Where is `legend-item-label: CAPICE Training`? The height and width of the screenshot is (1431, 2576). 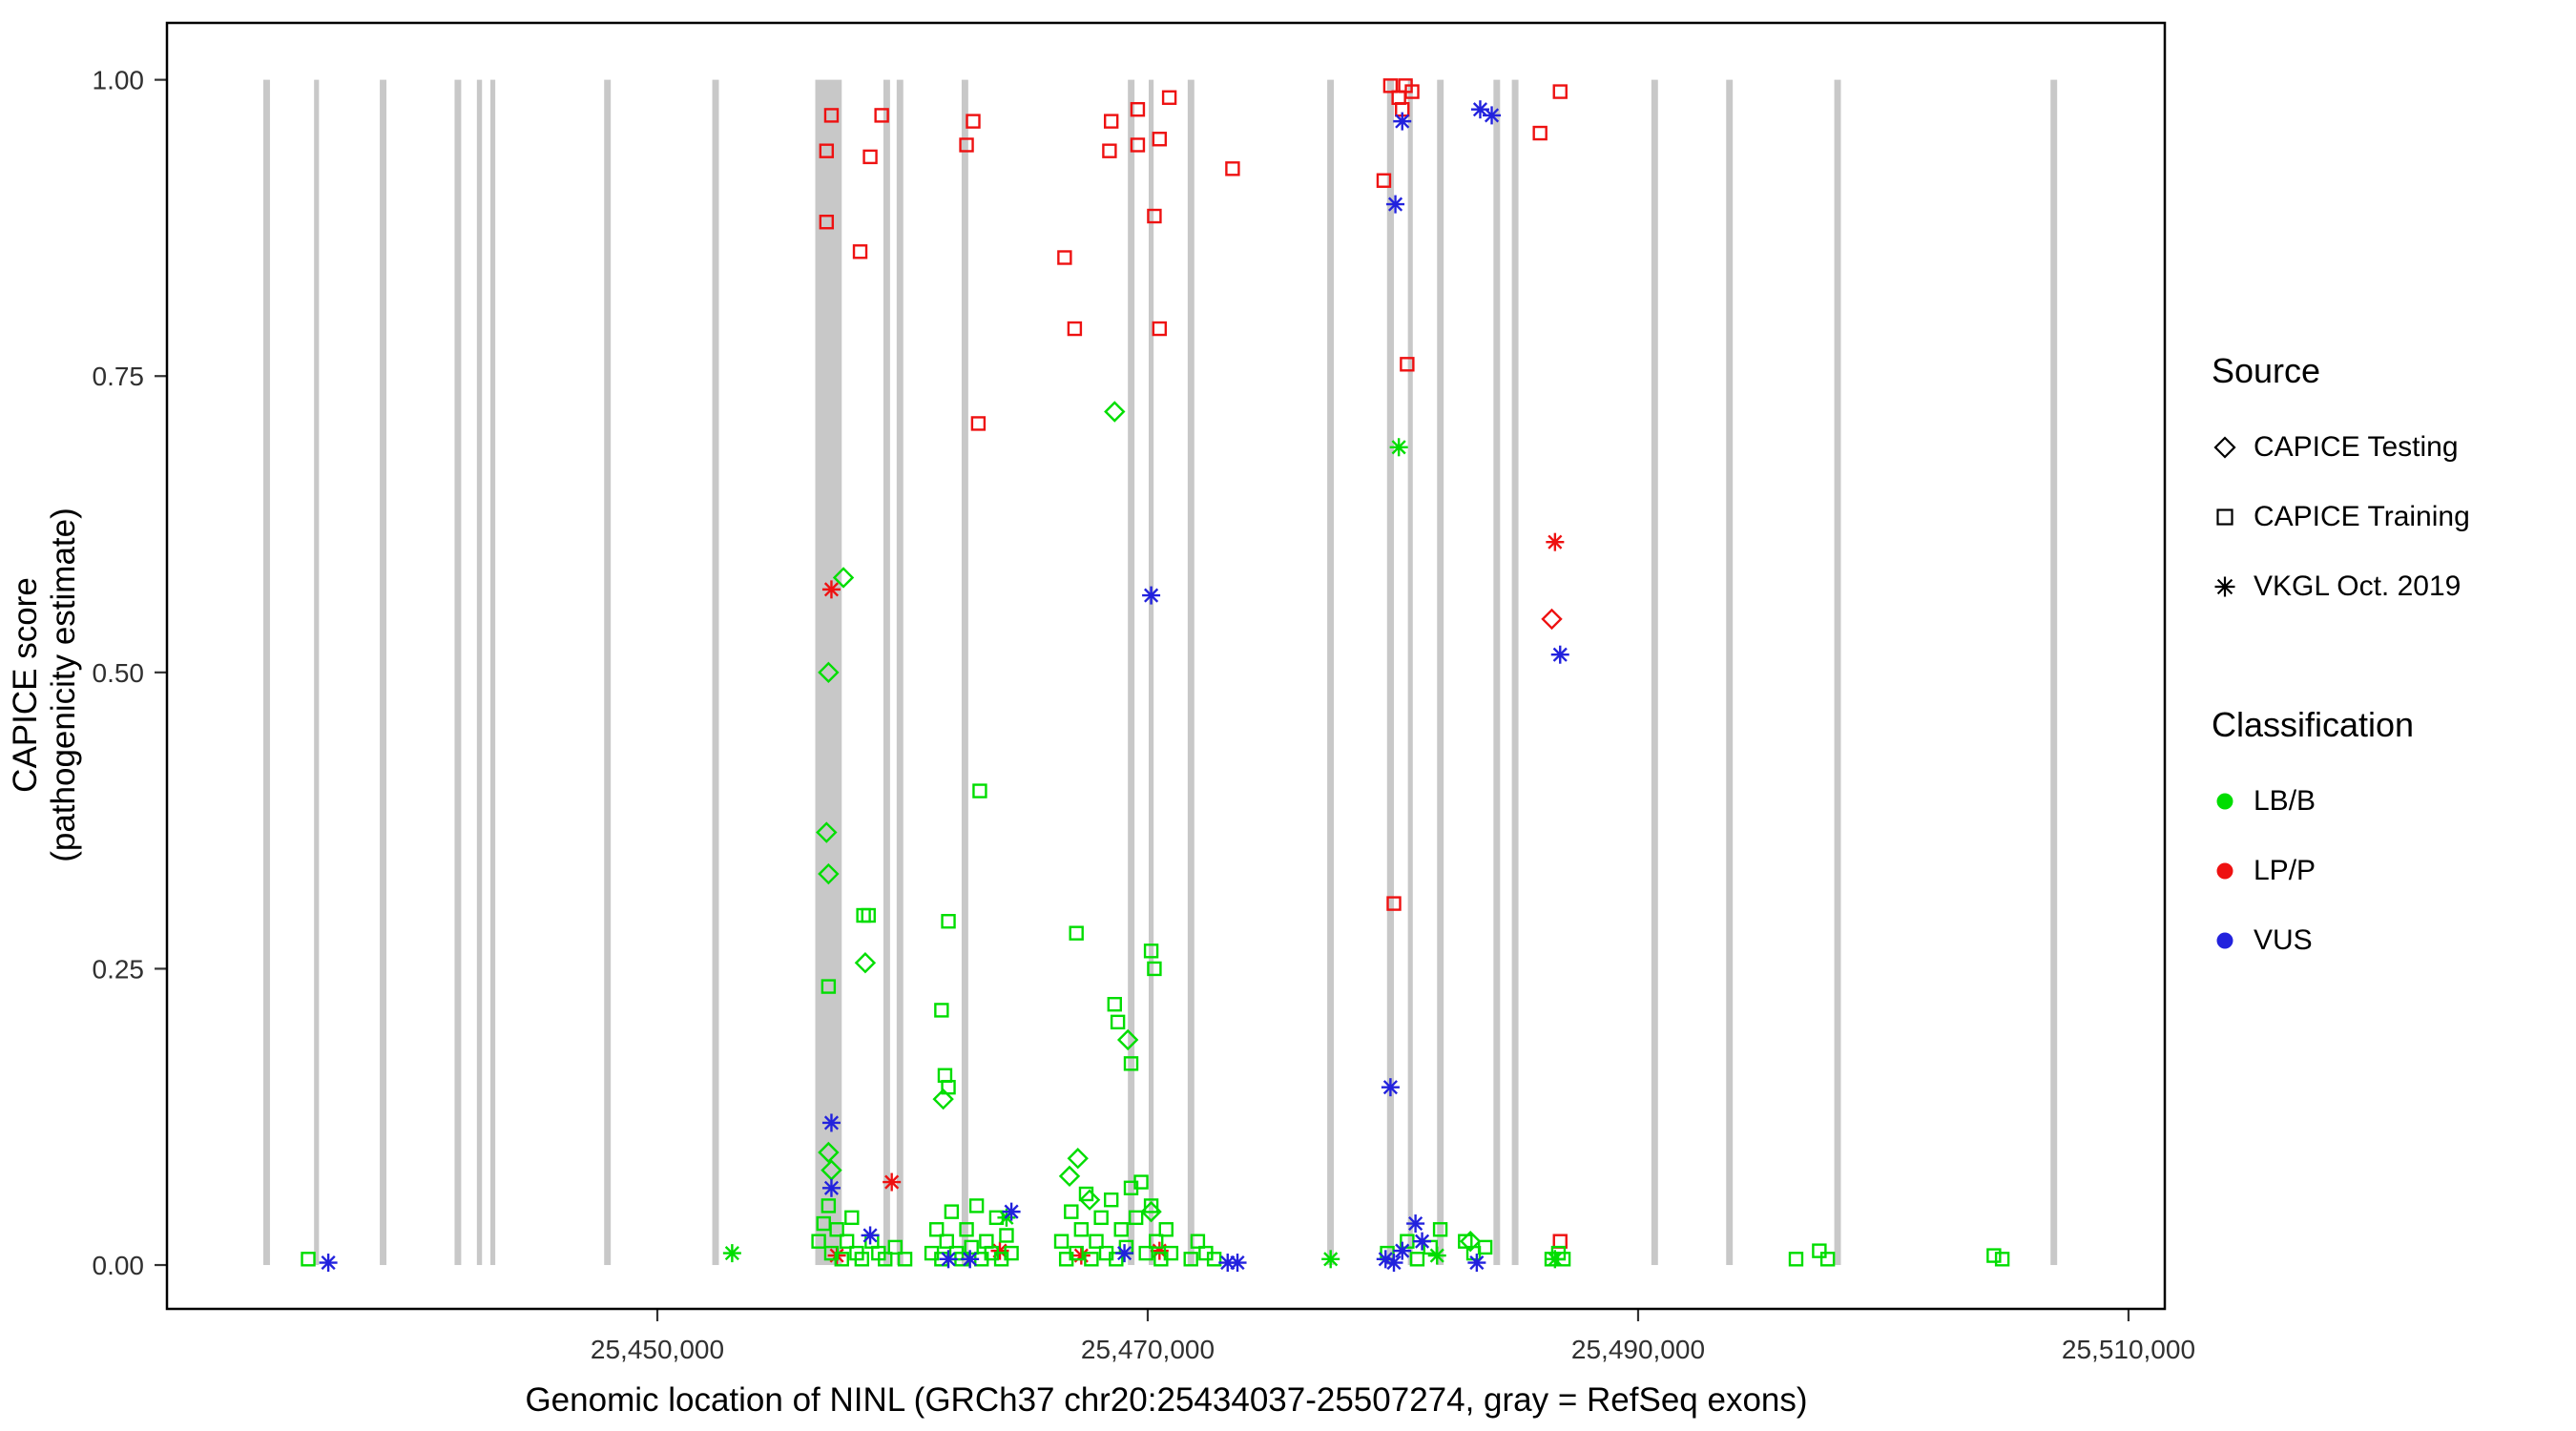
legend-item-label: CAPICE Training is located at coordinates (2362, 516).